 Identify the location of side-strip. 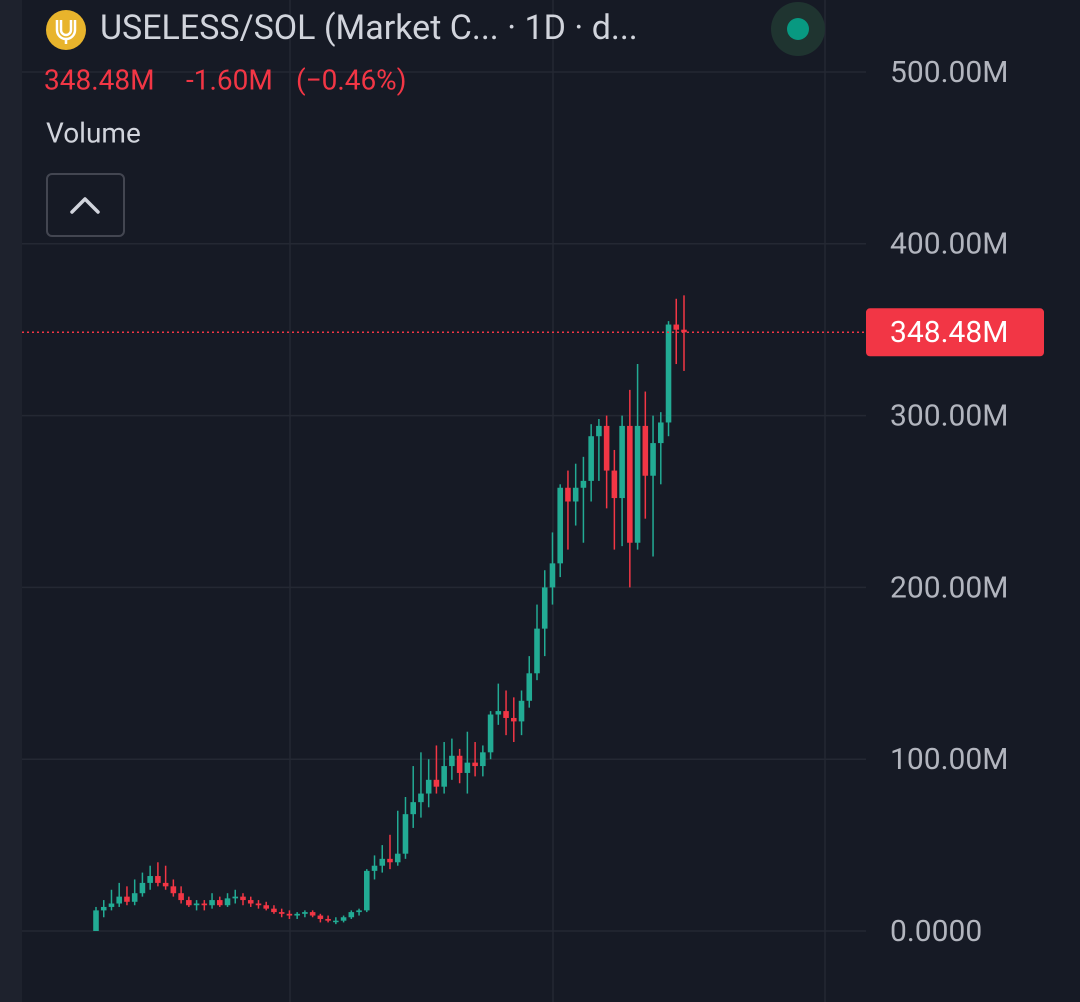
(11, 501).